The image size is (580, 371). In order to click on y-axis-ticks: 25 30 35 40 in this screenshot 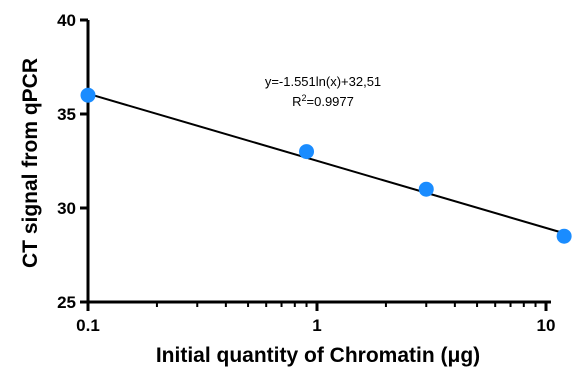, I will do `click(72, 161)`.